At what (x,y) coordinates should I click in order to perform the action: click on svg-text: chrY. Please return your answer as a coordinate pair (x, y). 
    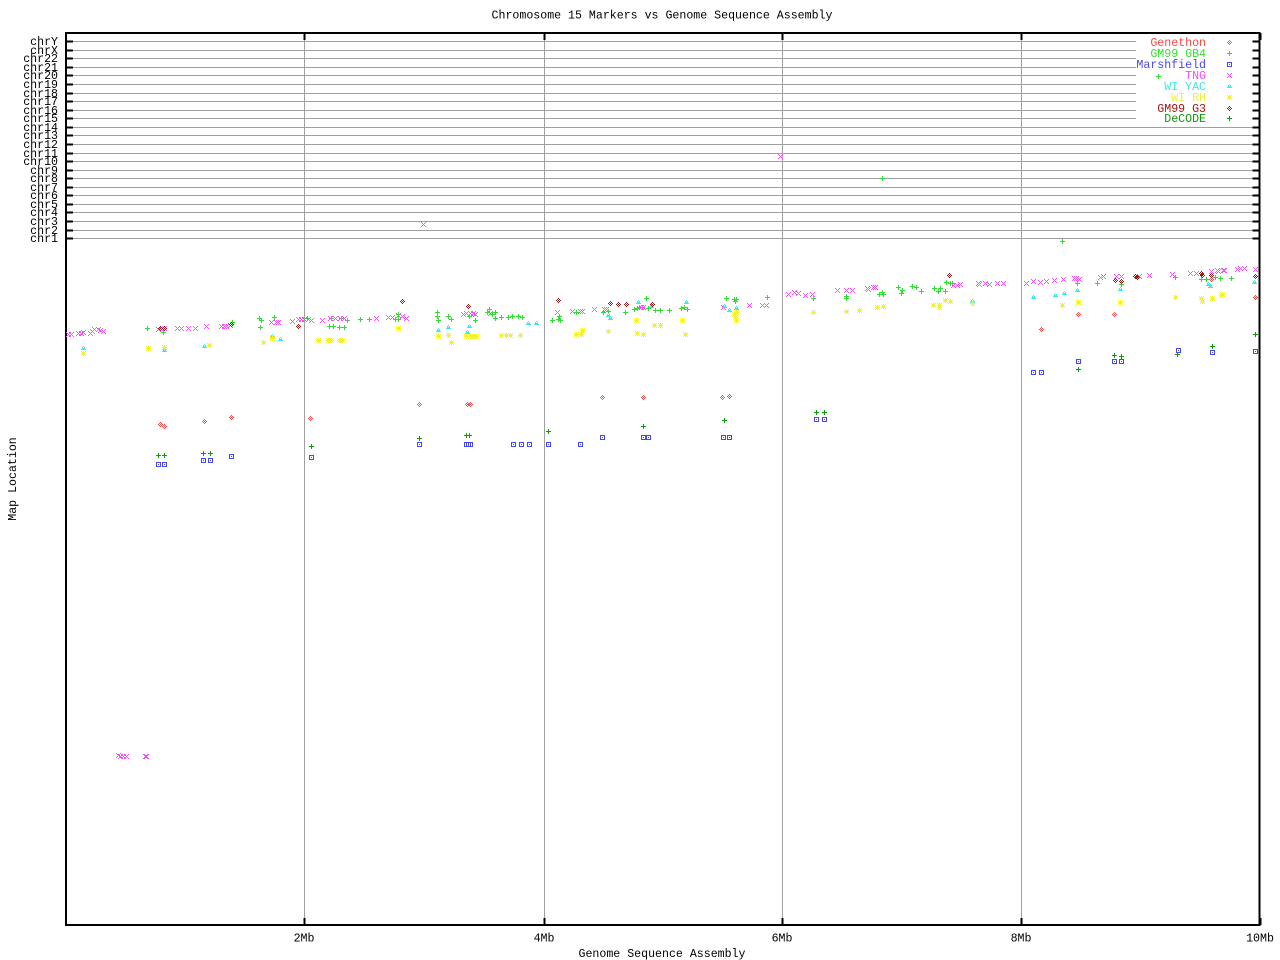
    Looking at the image, I should click on (44, 42).